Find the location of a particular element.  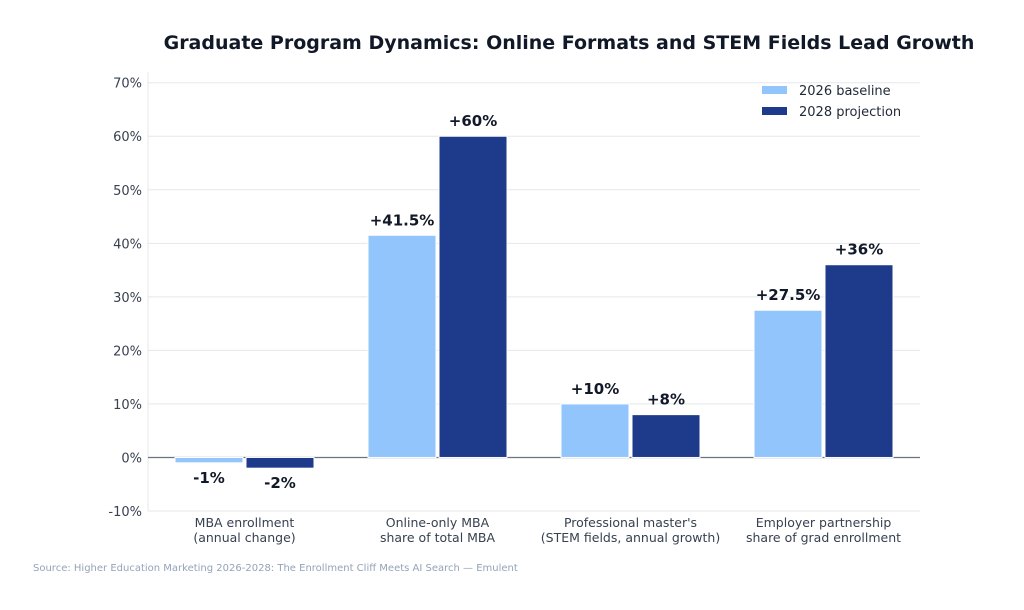

x-tick-label: (annual change) is located at coordinates (244, 537).